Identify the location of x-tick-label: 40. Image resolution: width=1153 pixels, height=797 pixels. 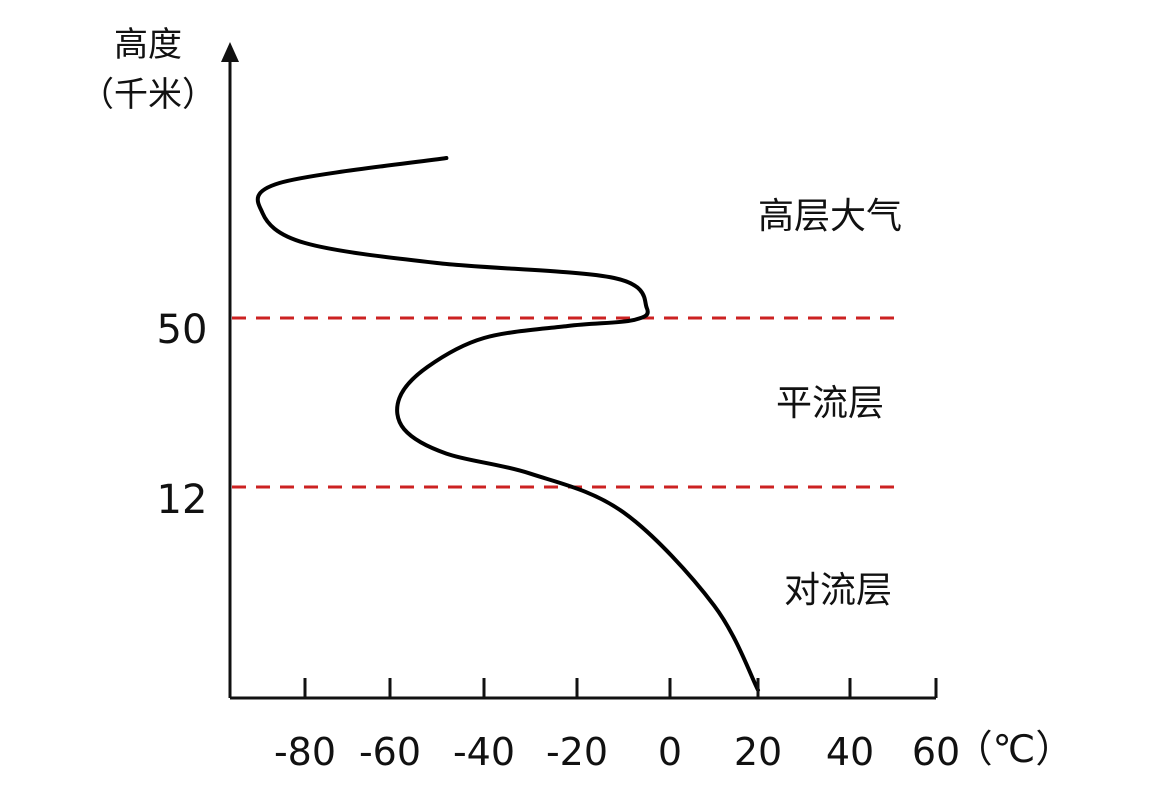
(850, 752).